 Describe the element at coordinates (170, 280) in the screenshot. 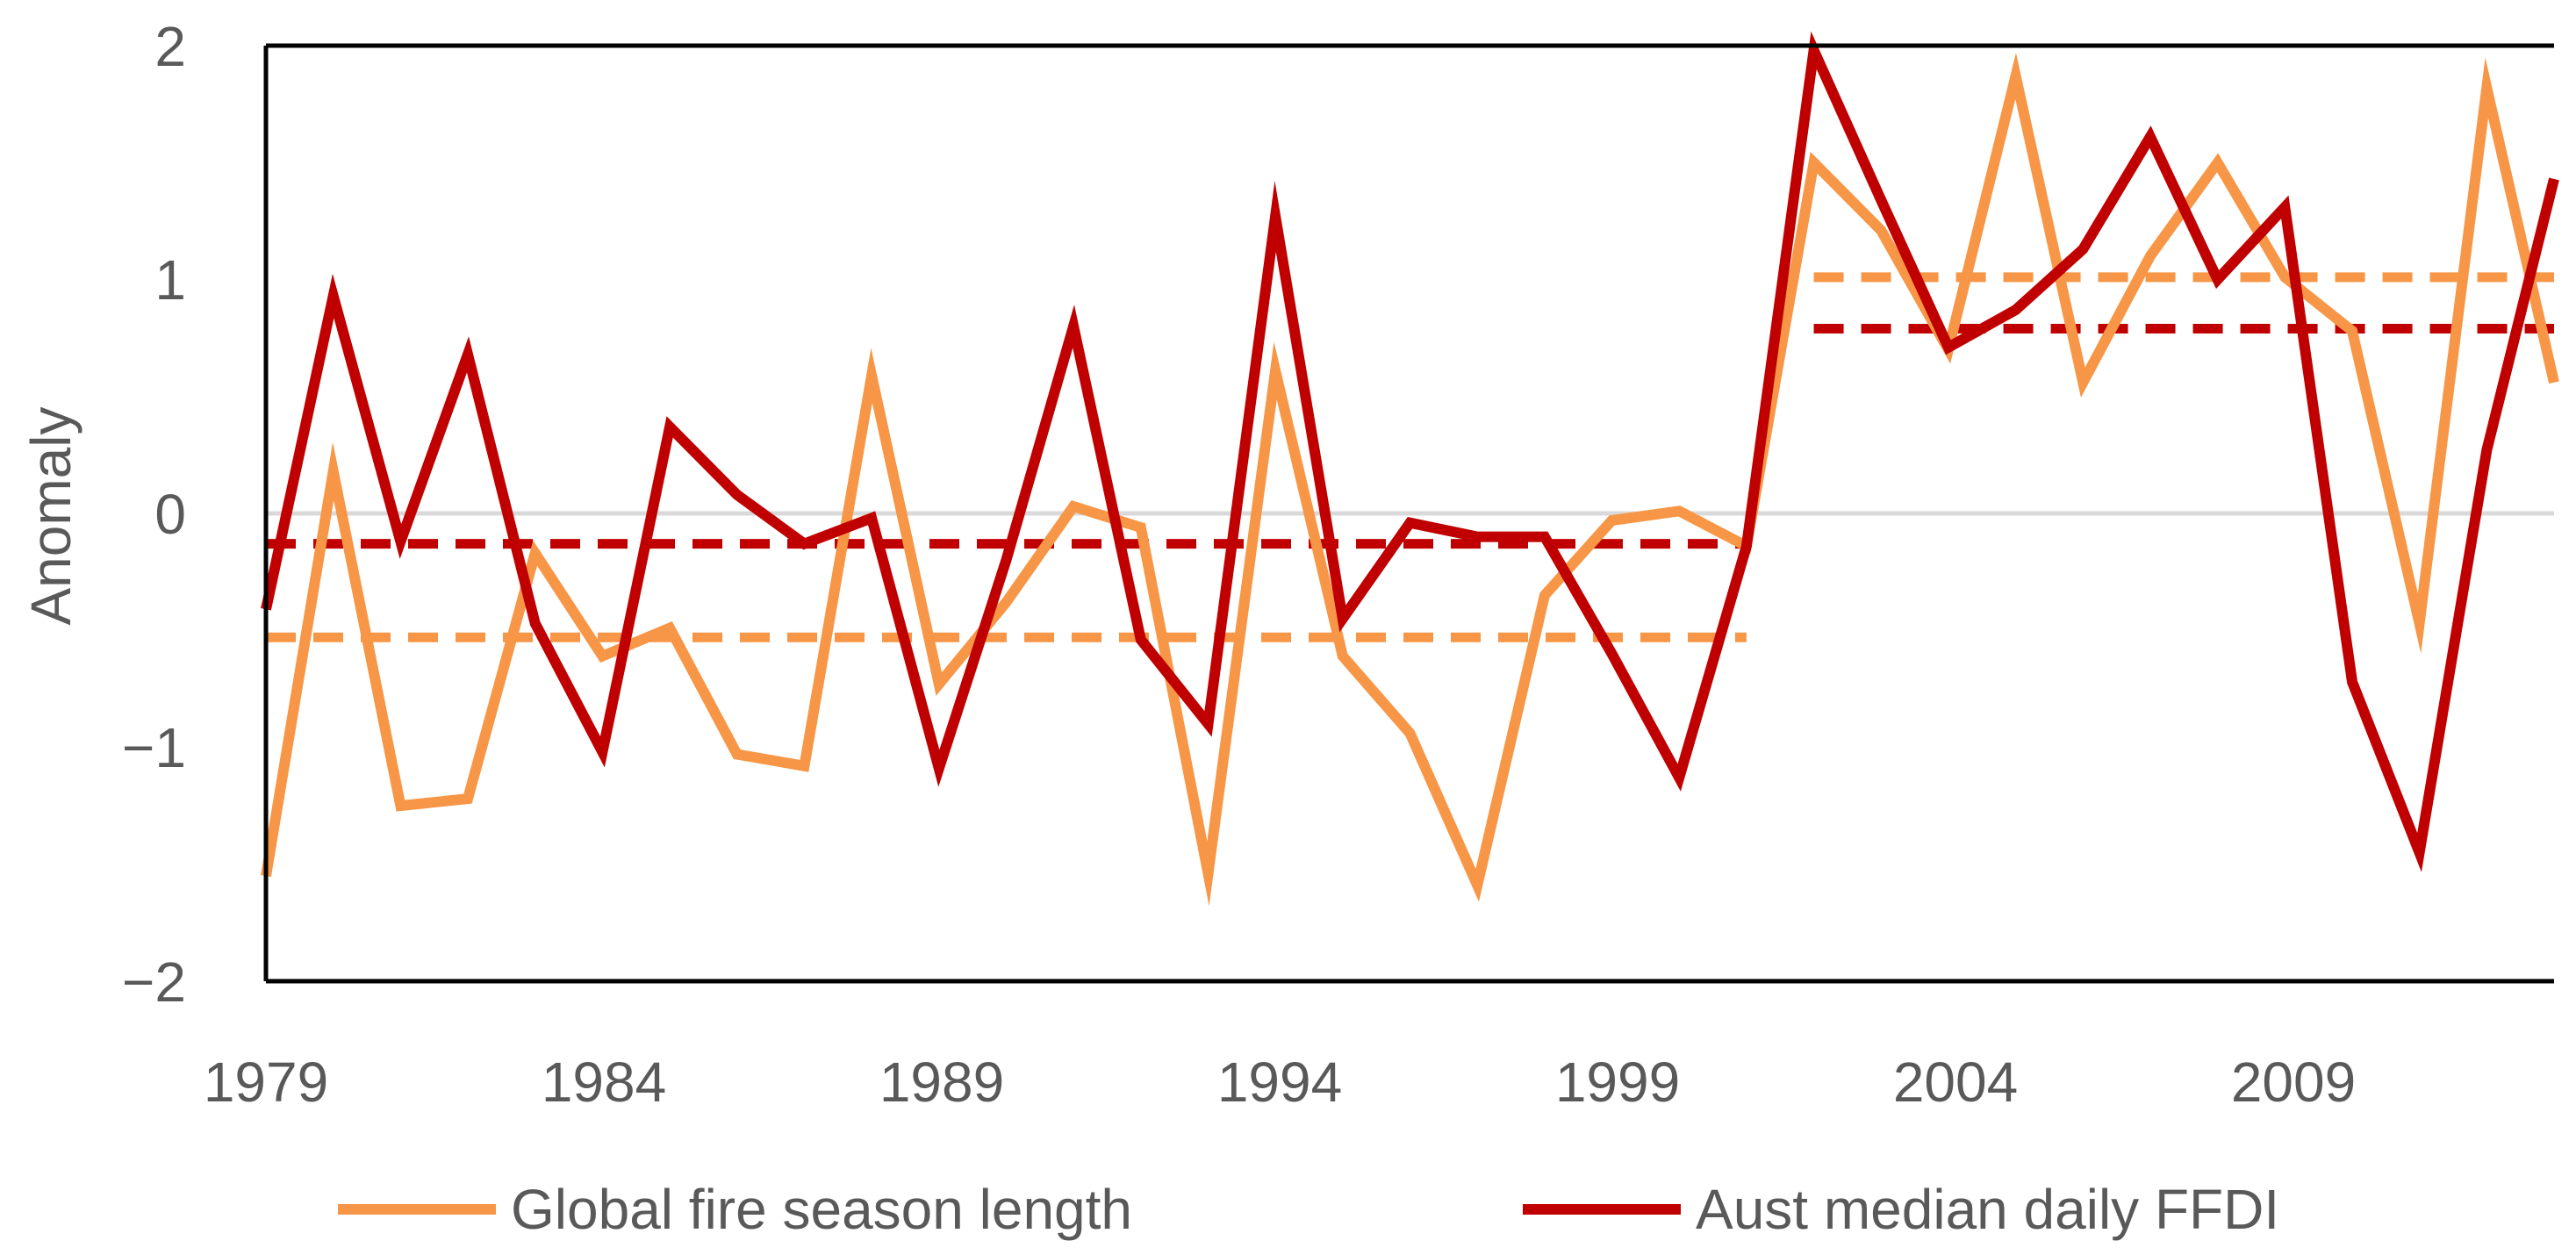

I see `y-tick-label-1: 1` at that location.